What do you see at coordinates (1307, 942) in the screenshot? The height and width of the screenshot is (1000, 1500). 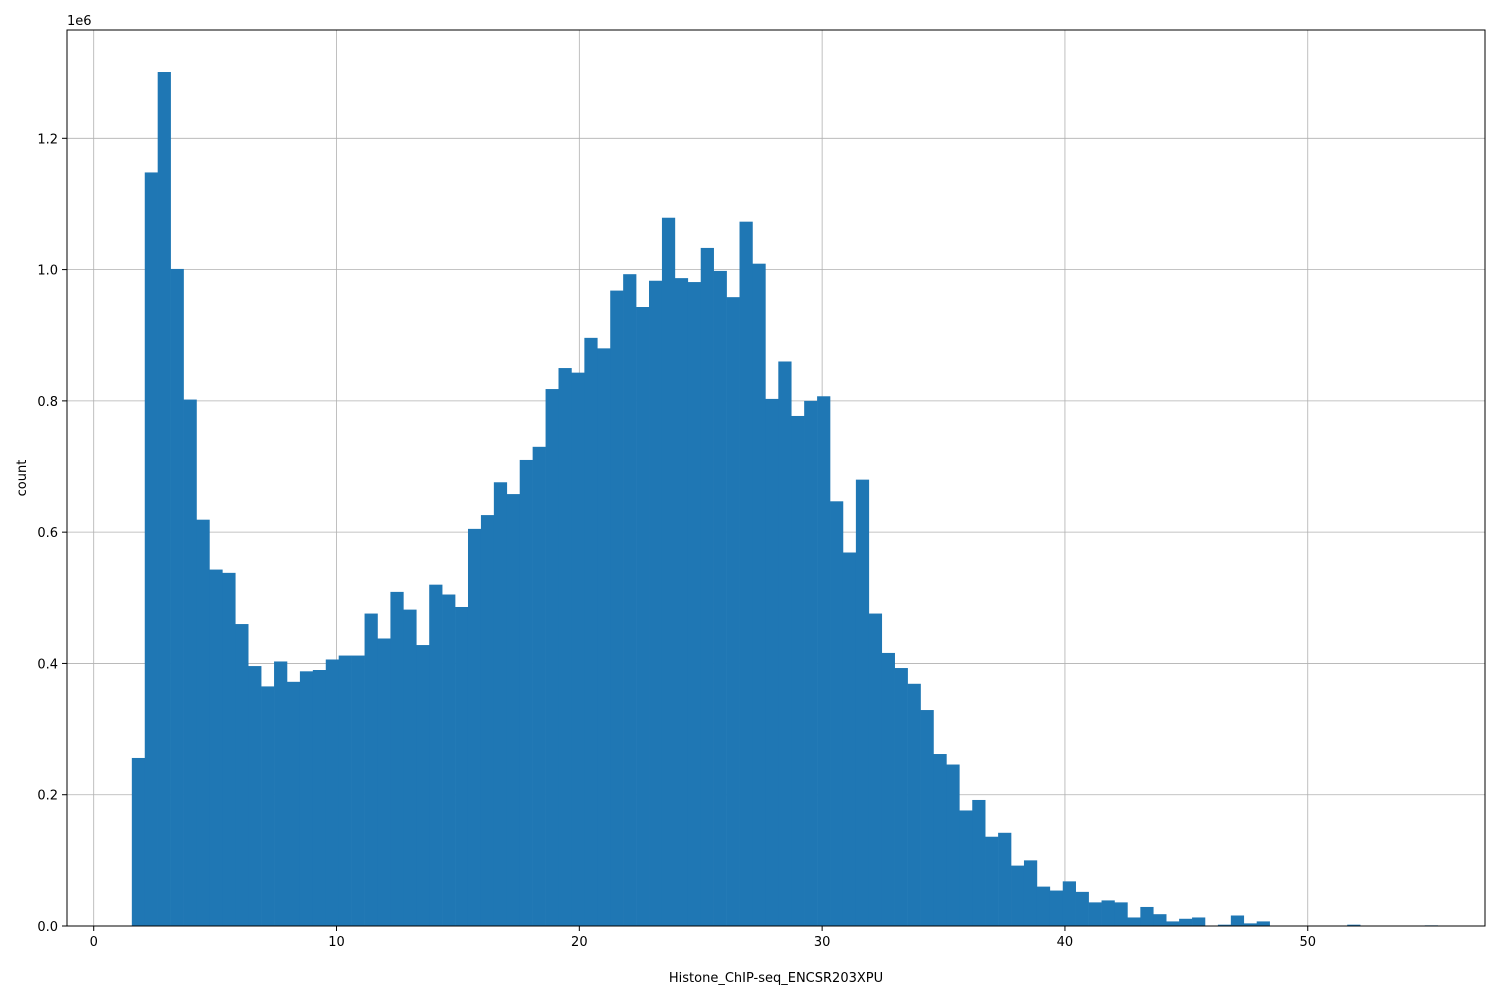 I see `x-tick-label: 50` at bounding box center [1307, 942].